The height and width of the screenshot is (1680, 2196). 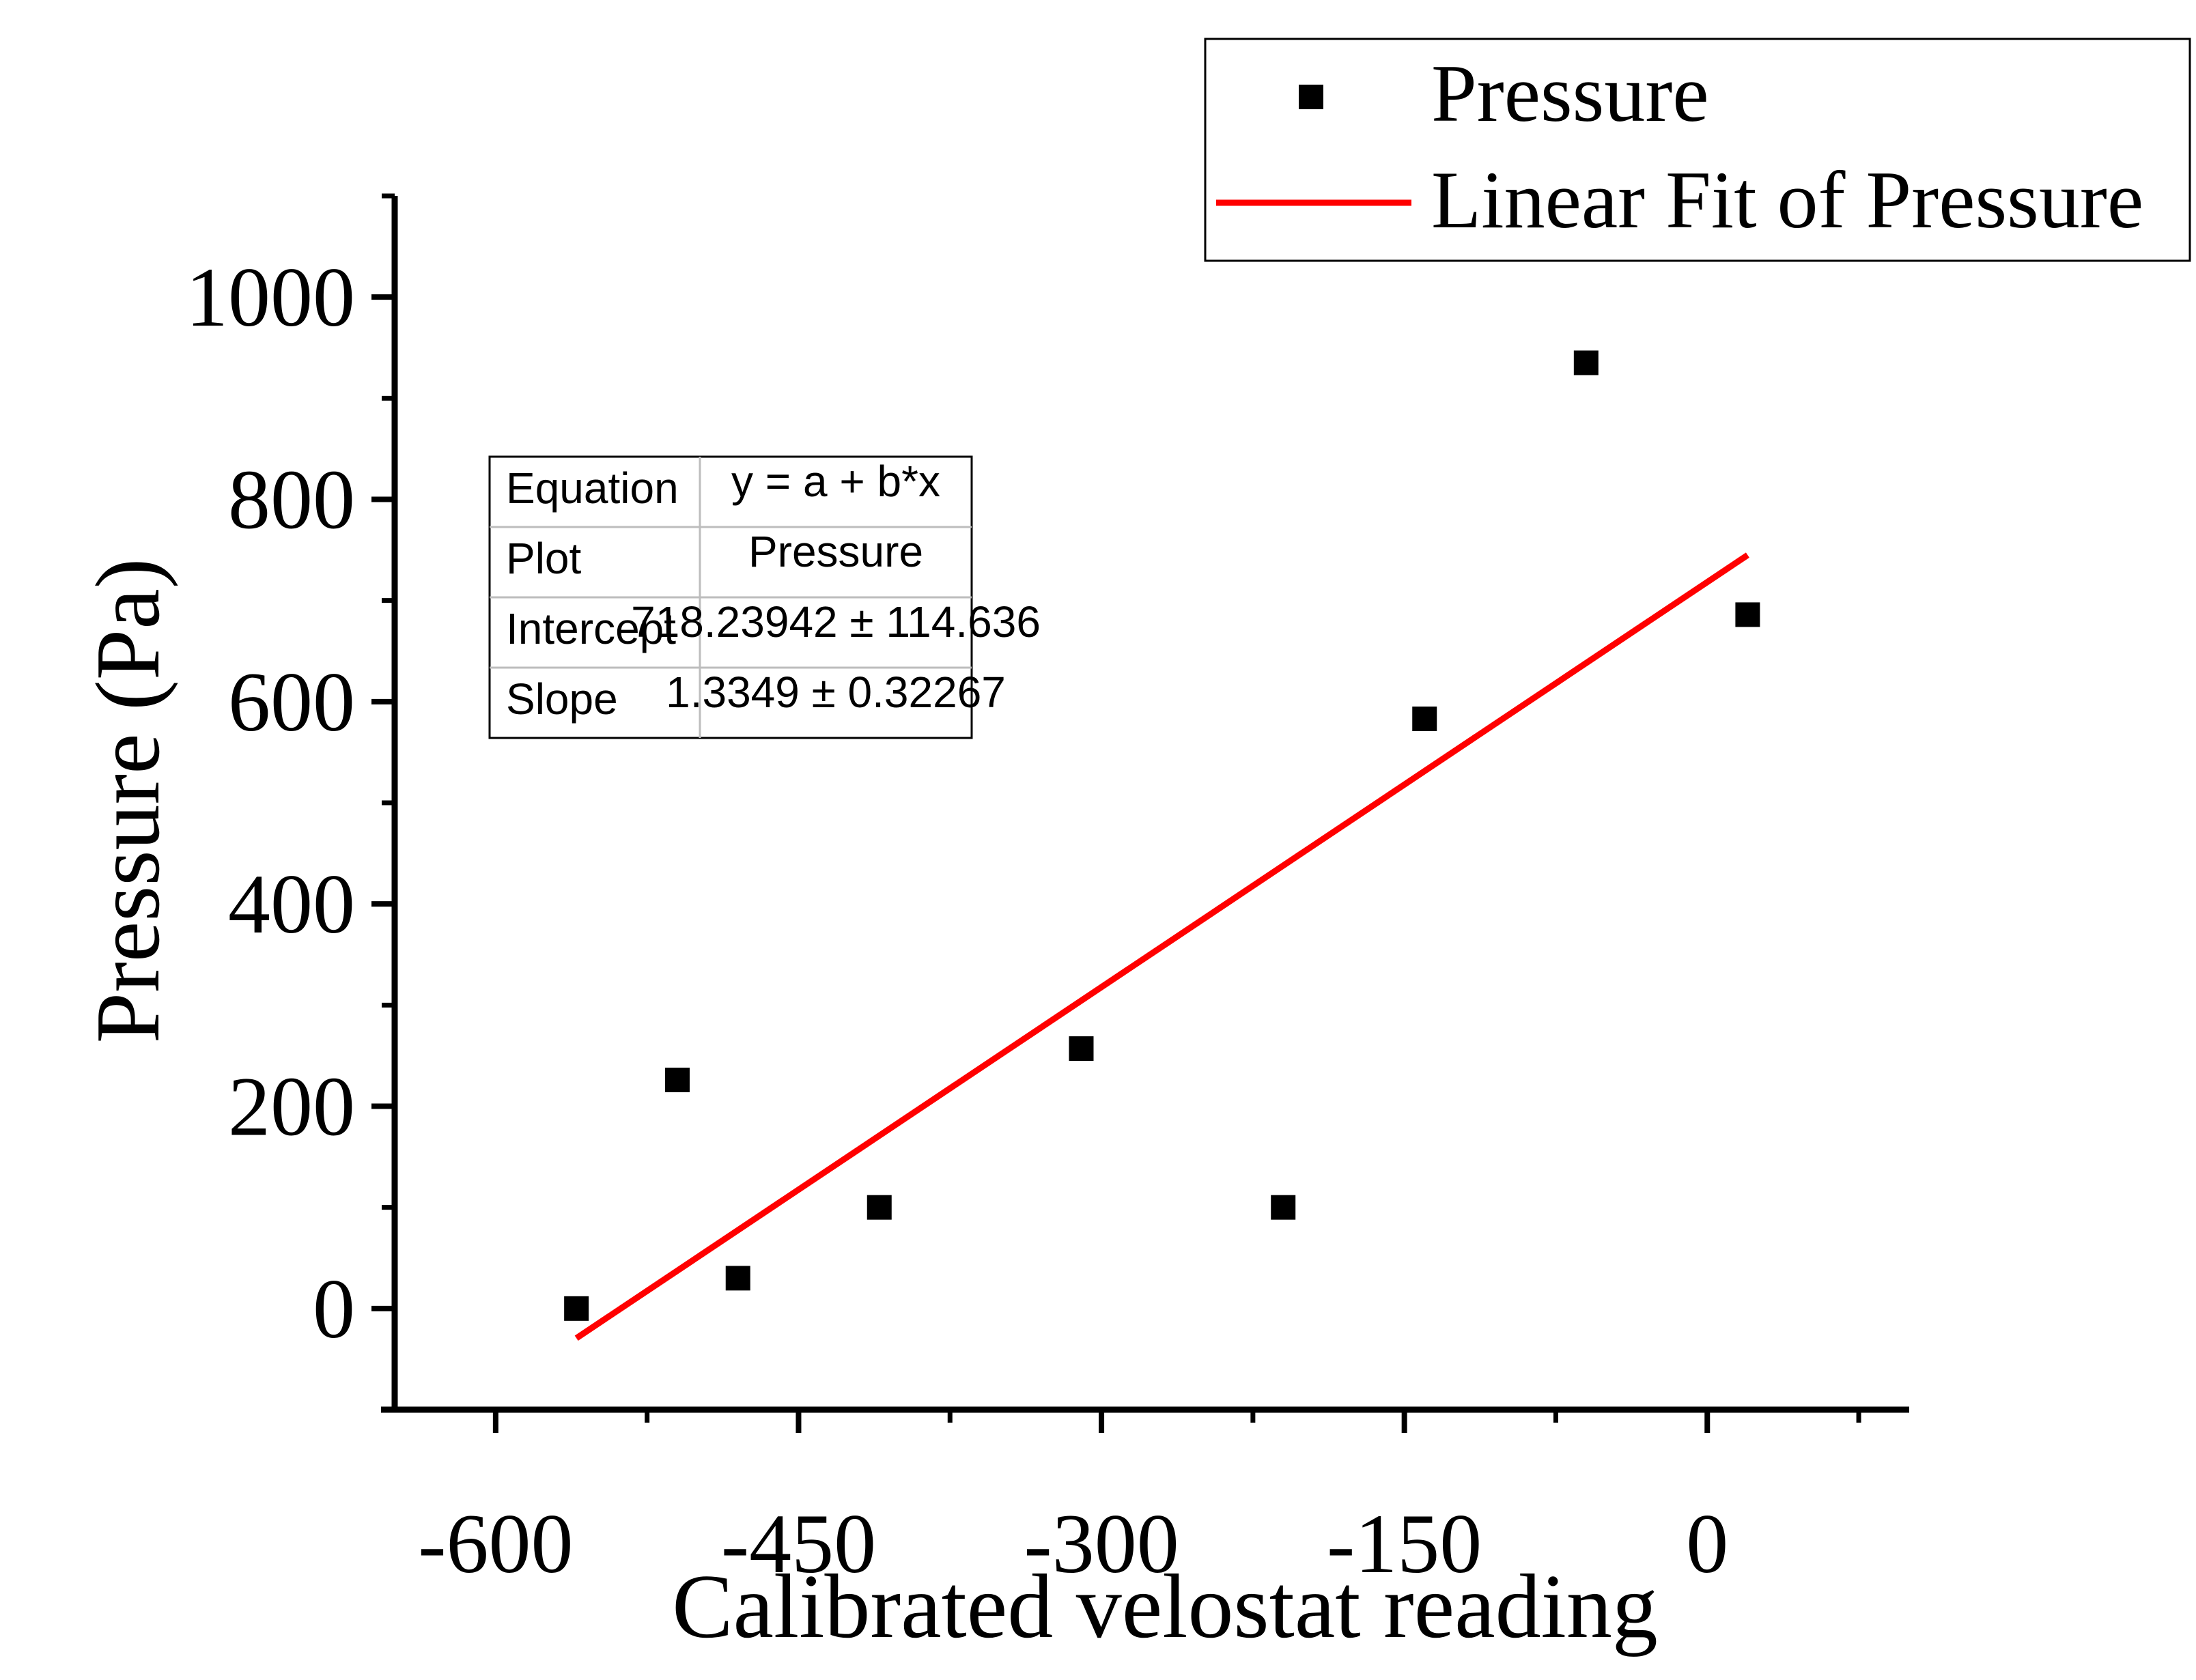 I want to click on fit-table-label: Intercept, so click(x=591, y=628).